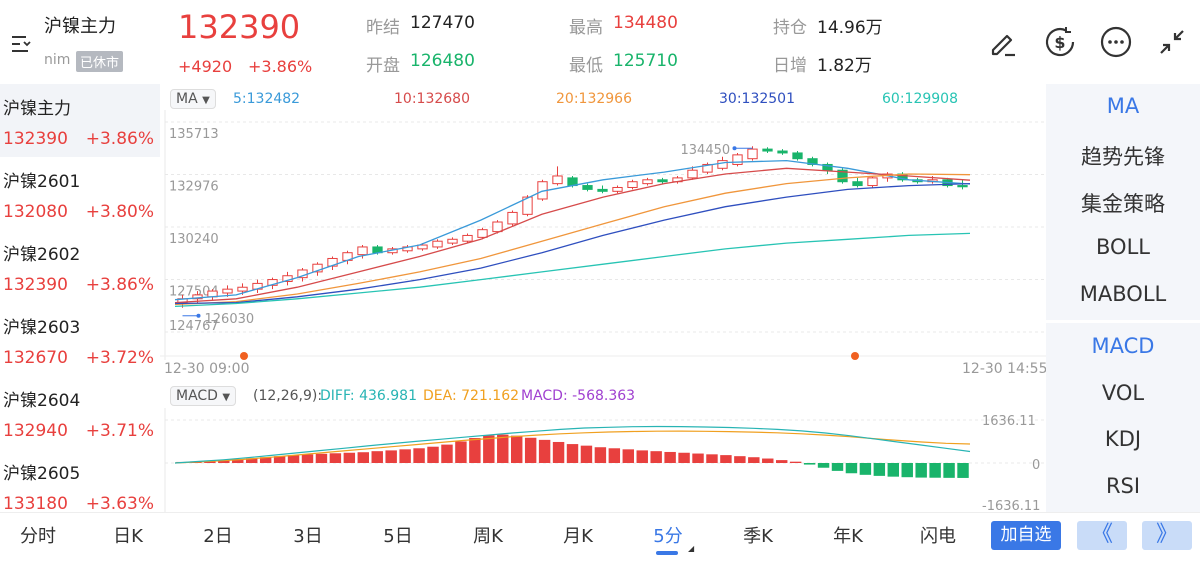 The height and width of the screenshot is (573, 1200). What do you see at coordinates (850, 28) in the screenshot?
I see `stat-value-open-interest: 14.96万` at bounding box center [850, 28].